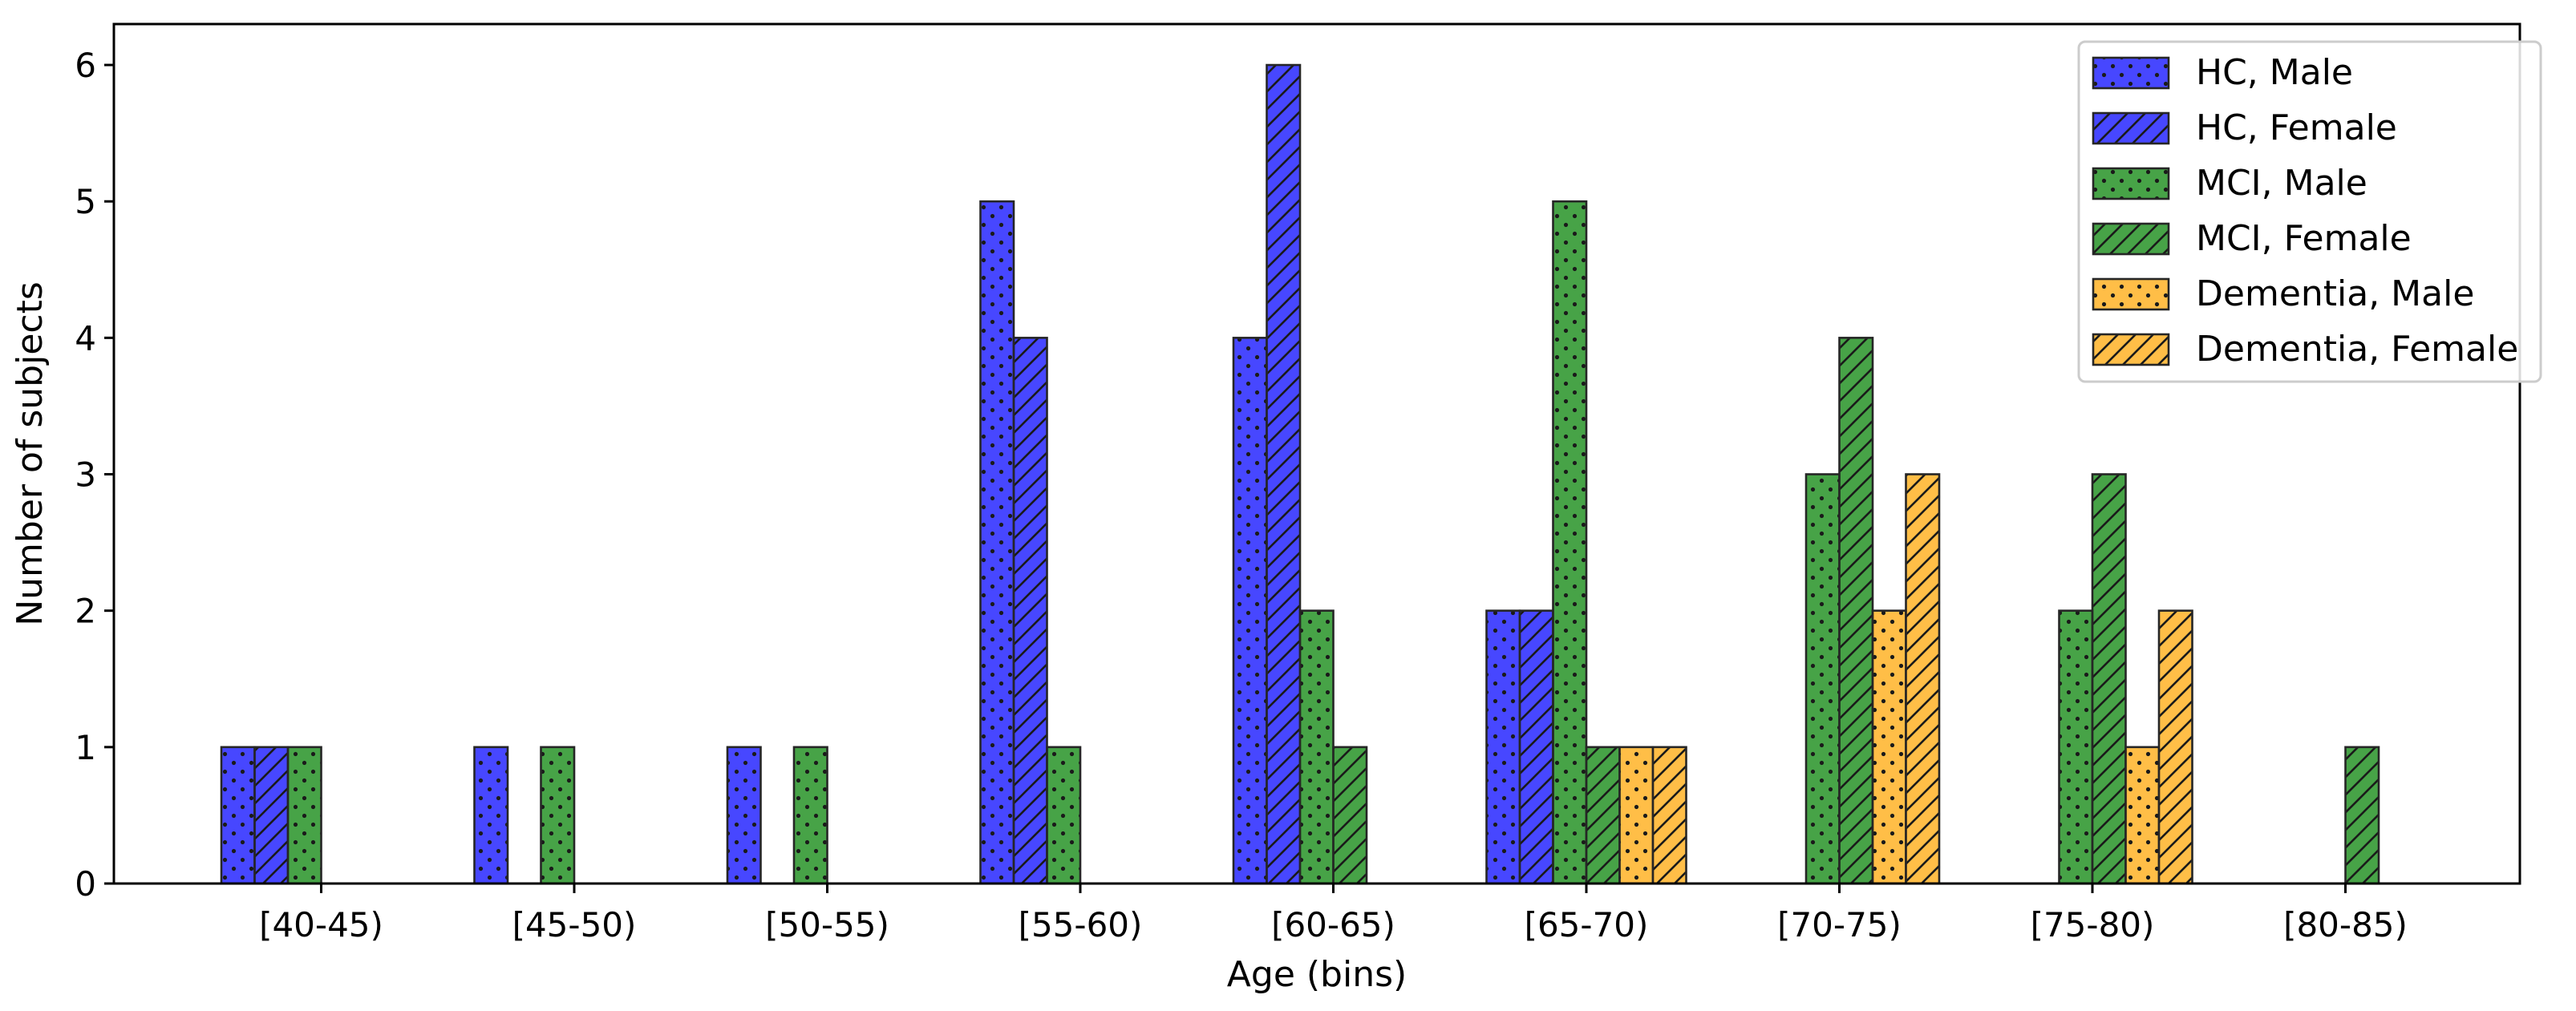 This screenshot has height=1011, width=2576. I want to click on y-tick-label: 1, so click(85, 747).